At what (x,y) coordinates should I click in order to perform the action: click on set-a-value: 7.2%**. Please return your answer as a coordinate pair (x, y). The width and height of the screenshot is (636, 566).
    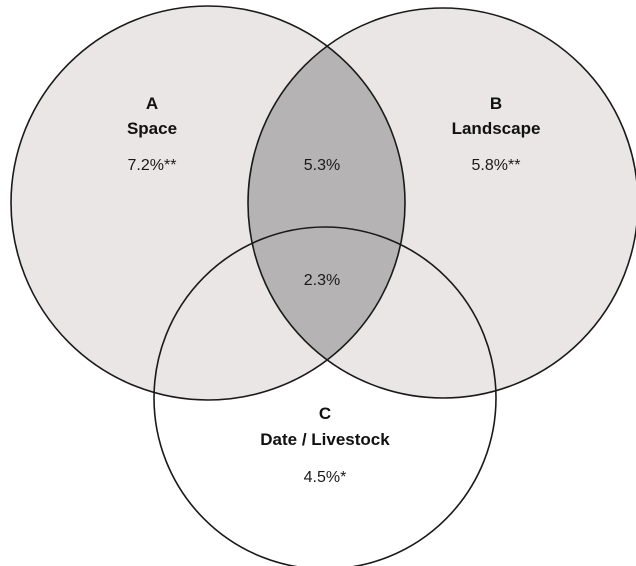
    Looking at the image, I should click on (152, 165).